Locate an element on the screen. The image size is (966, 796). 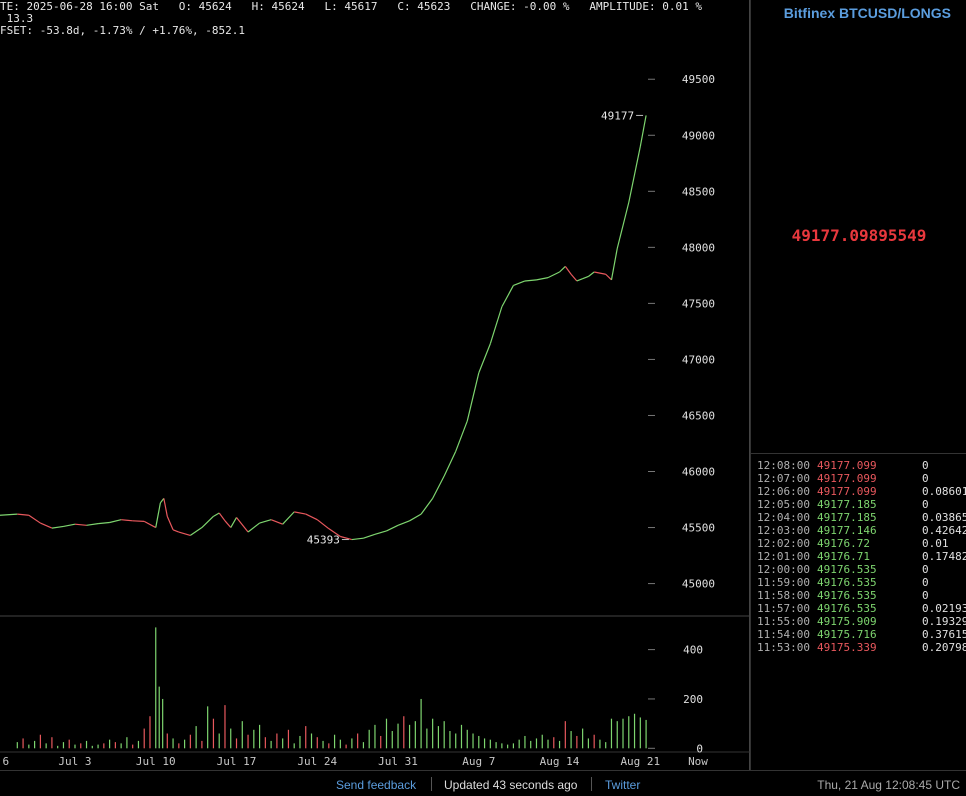
trade-price: 49176.535 is located at coordinates (847, 595).